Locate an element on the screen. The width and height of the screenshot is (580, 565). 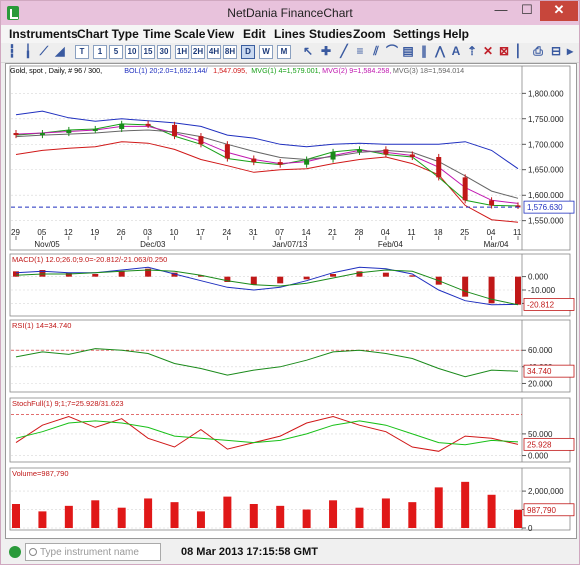
channel-icon: ⫽ is located at coordinates (376, 51).